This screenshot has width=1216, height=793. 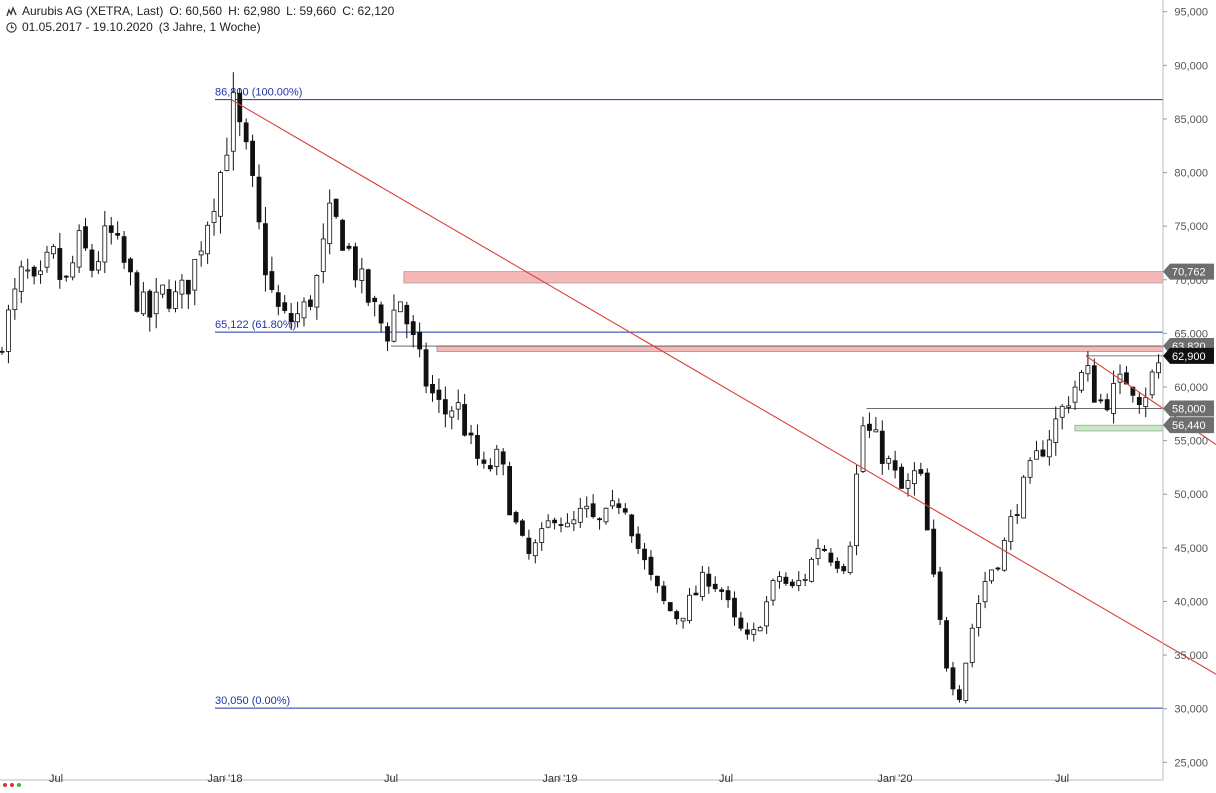 What do you see at coordinates (11, 27) in the screenshot?
I see `clock-icon` at bounding box center [11, 27].